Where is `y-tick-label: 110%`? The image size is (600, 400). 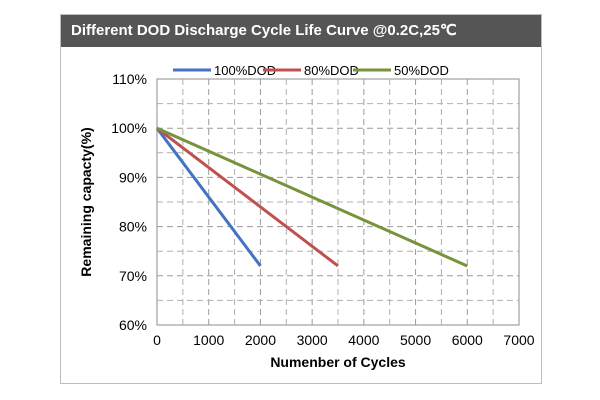 y-tick-label: 110% is located at coordinates (129, 79).